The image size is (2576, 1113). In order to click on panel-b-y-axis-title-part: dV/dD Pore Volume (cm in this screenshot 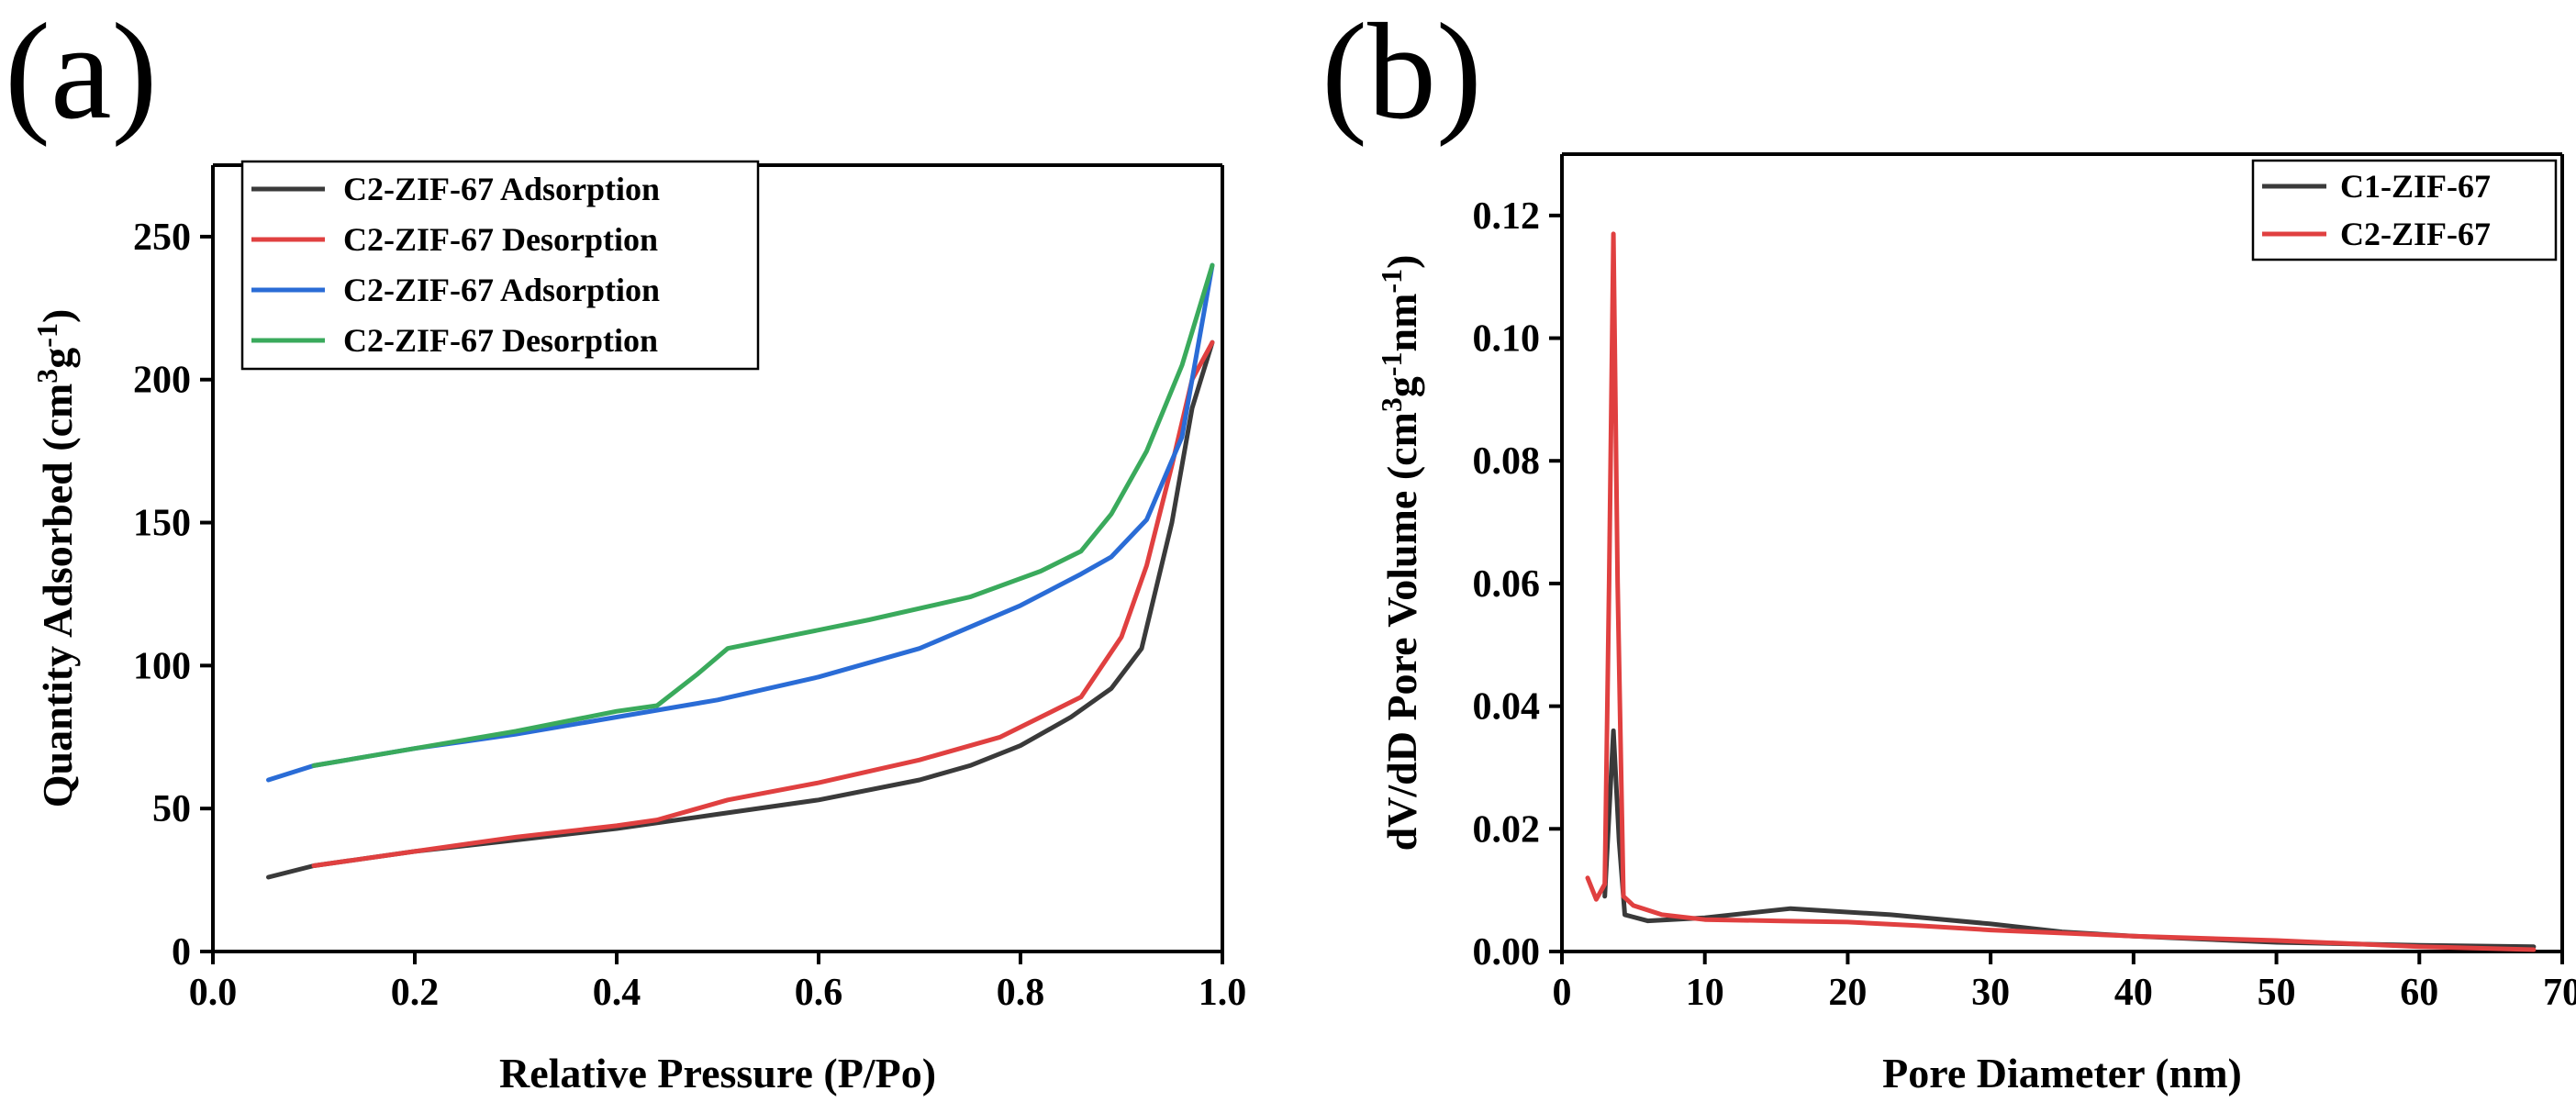, I will do `click(1401, 631)`.